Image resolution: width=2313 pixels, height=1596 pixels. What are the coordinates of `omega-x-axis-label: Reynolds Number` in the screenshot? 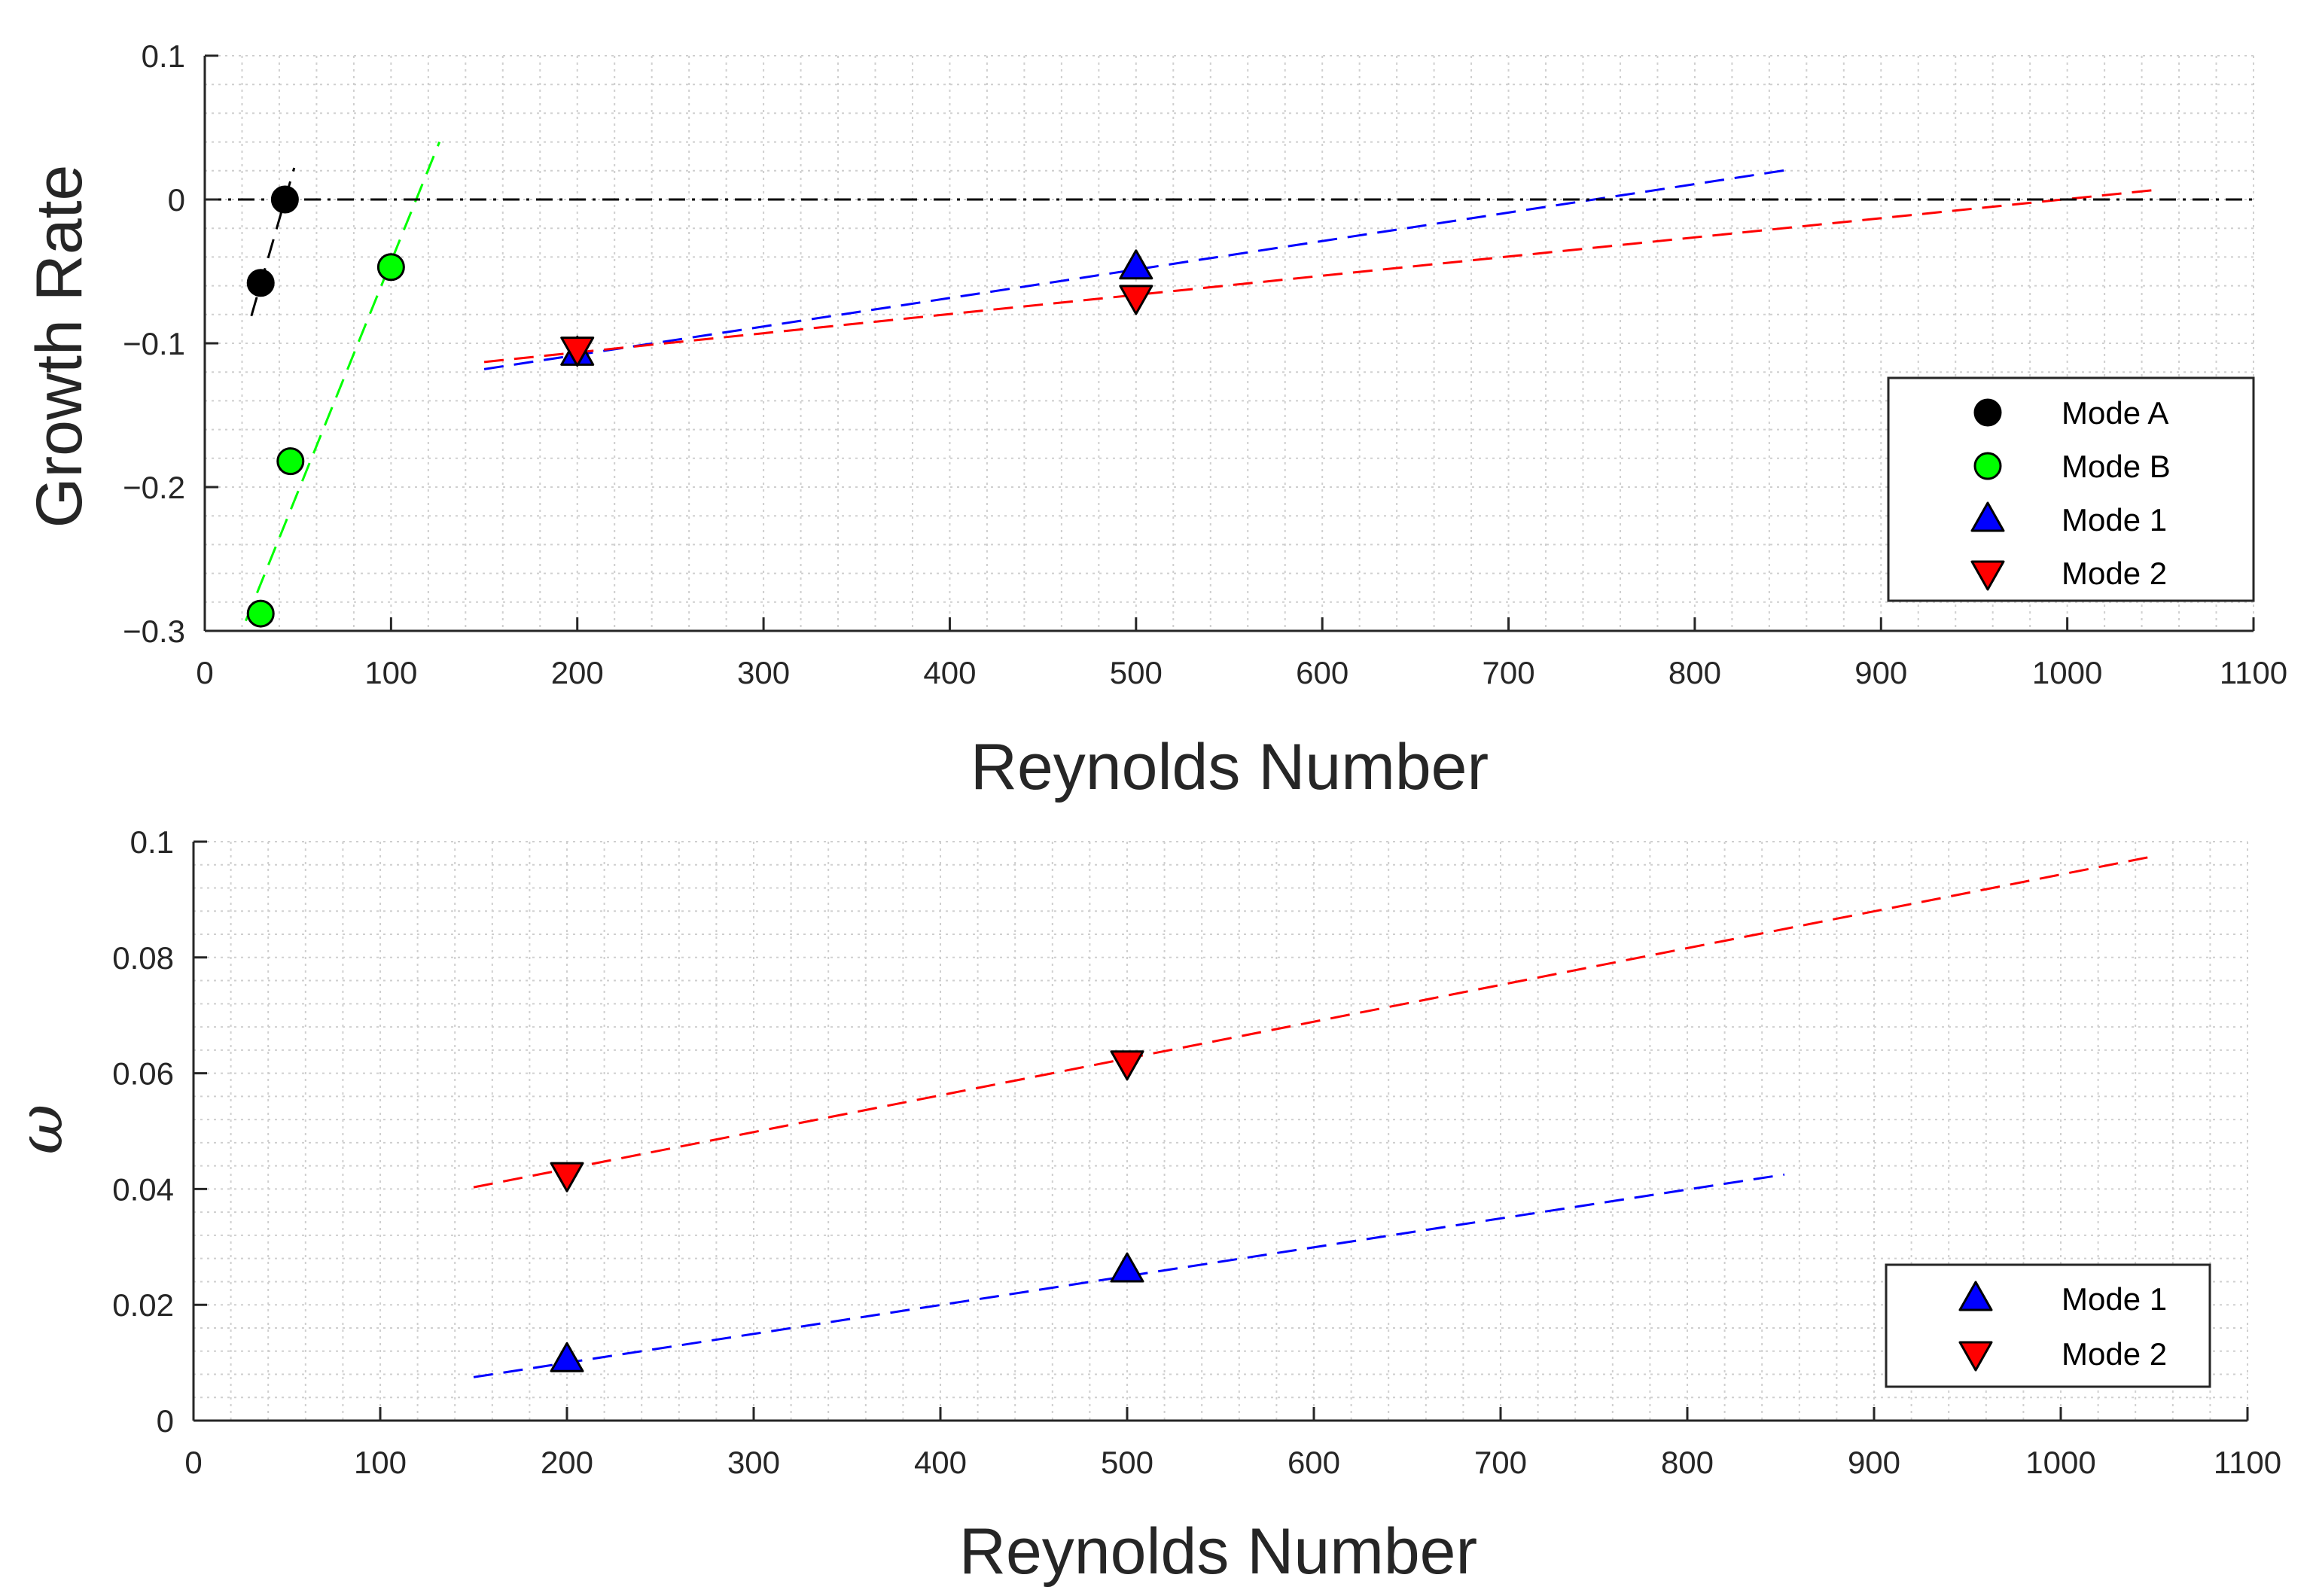 It's located at (1218, 1552).